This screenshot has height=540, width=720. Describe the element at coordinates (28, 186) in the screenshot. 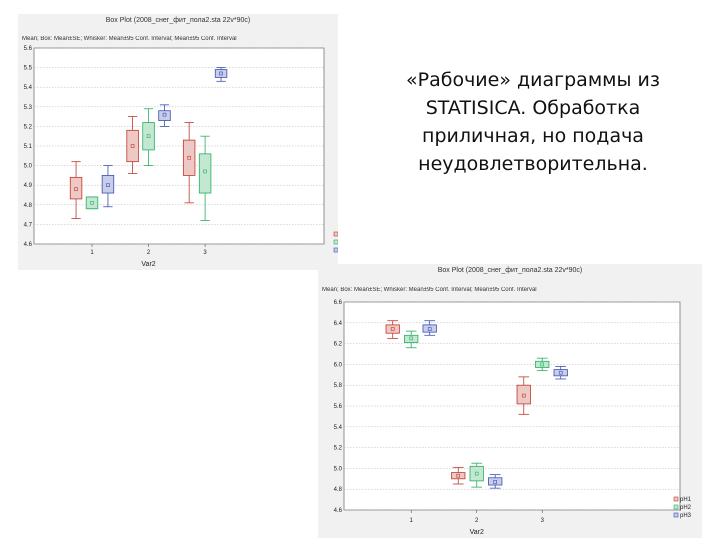

I see `y-tick-label: 4.9` at that location.